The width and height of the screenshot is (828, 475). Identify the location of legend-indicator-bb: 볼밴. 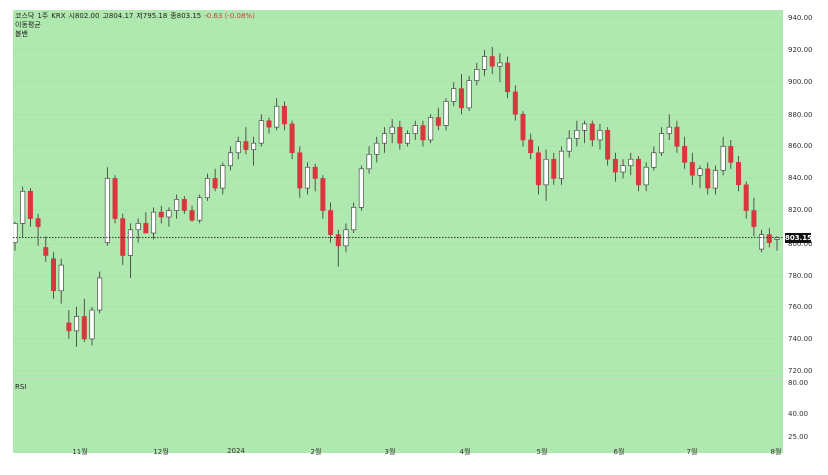
(21, 34).